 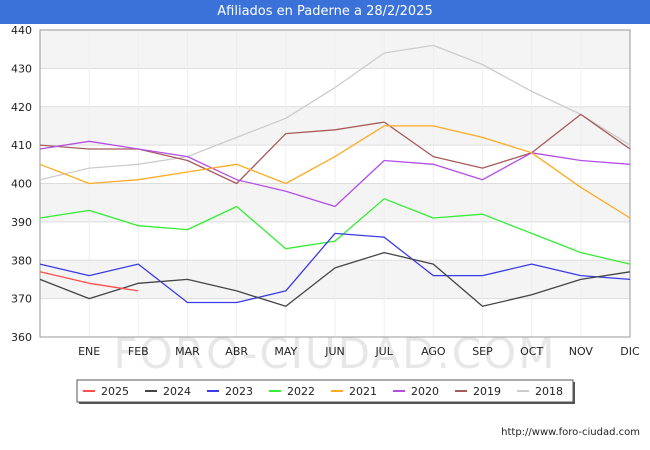 What do you see at coordinates (301, 391) in the screenshot?
I see `legend-label-2022: 2022` at bounding box center [301, 391].